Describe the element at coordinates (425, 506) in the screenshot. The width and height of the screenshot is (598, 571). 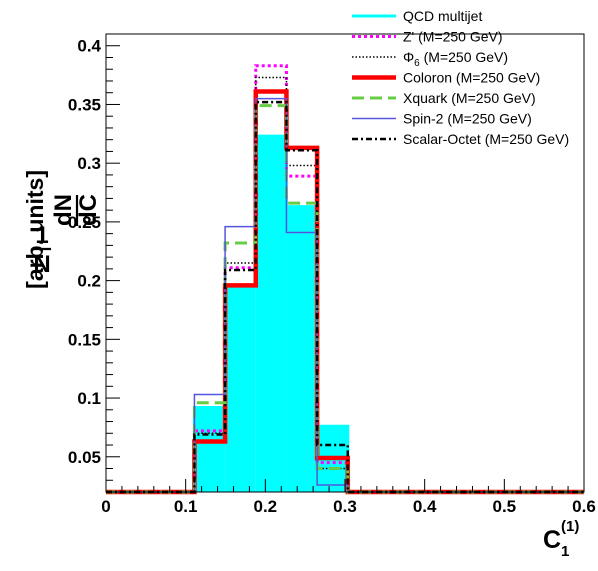
I see `x-tick-label: 0.4` at that location.